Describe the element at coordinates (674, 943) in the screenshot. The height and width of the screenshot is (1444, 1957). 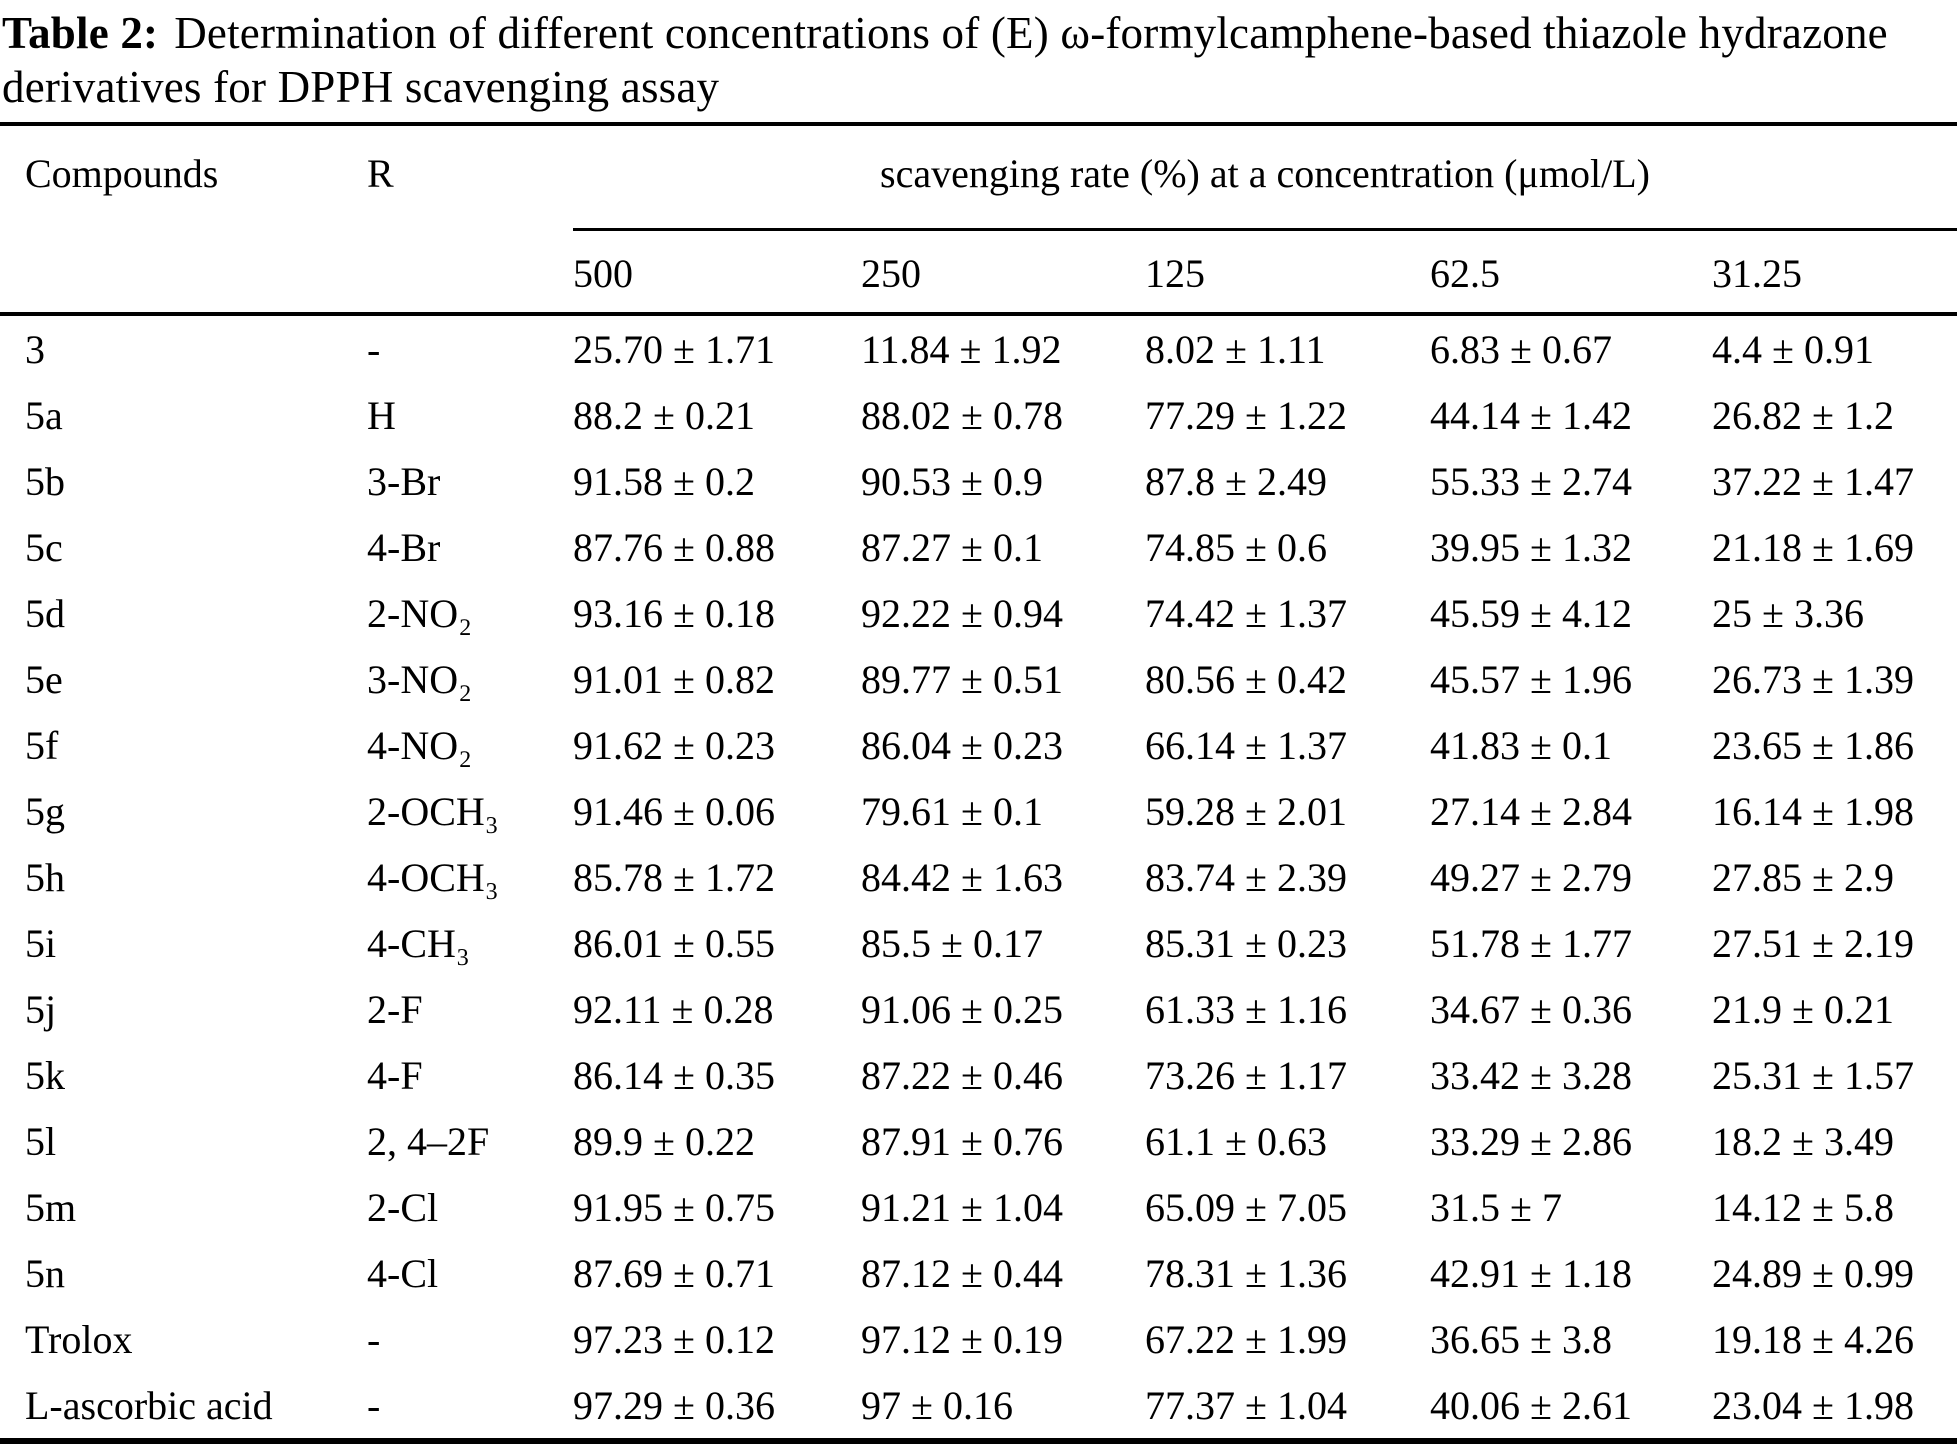
I see `scavenging-value-cell: 86.01 ± 0.55` at that location.